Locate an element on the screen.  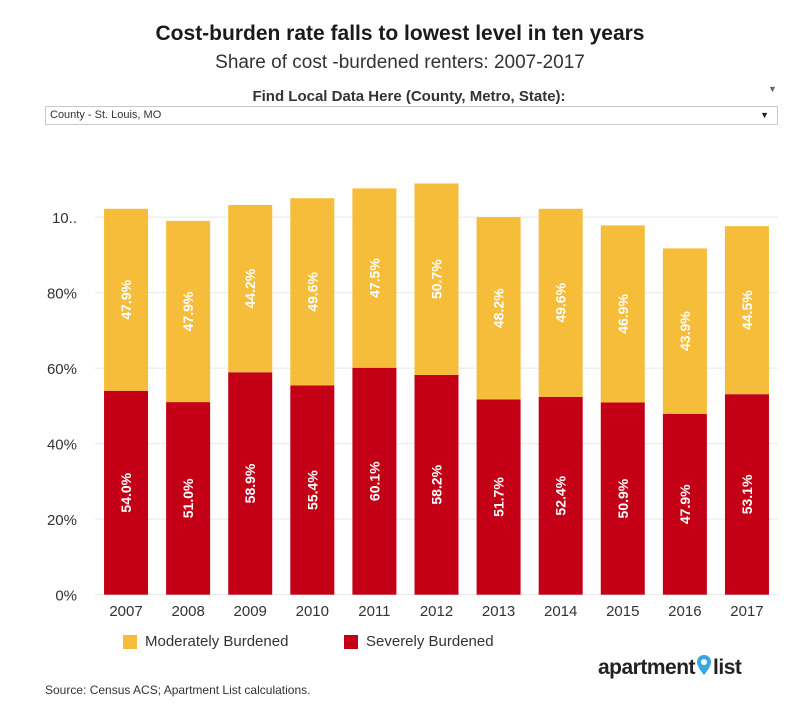
data-label-severe: 58.2% is located at coordinates (437, 484).